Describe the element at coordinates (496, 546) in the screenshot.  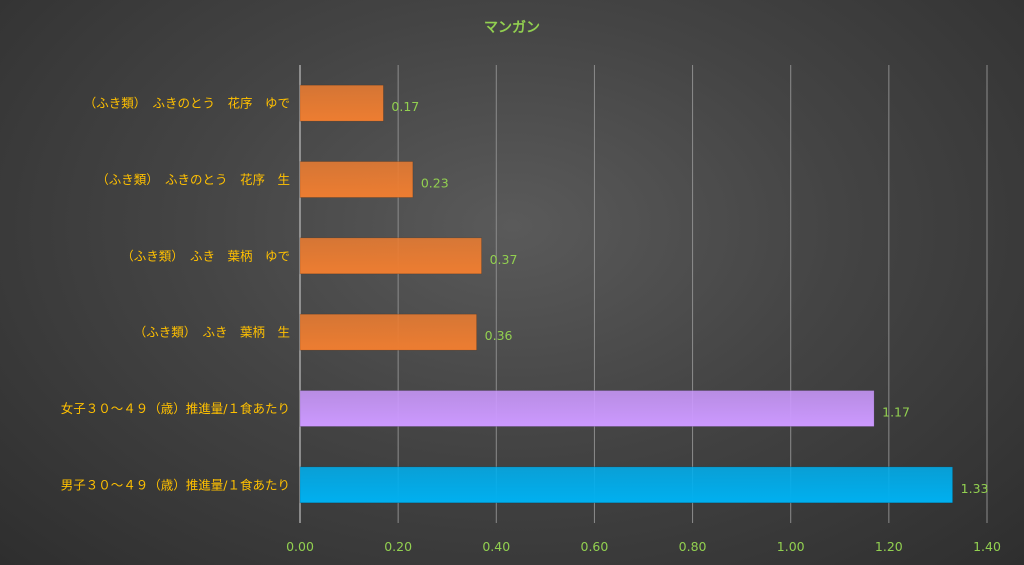
I see `x-tick-label: 0.40` at that location.